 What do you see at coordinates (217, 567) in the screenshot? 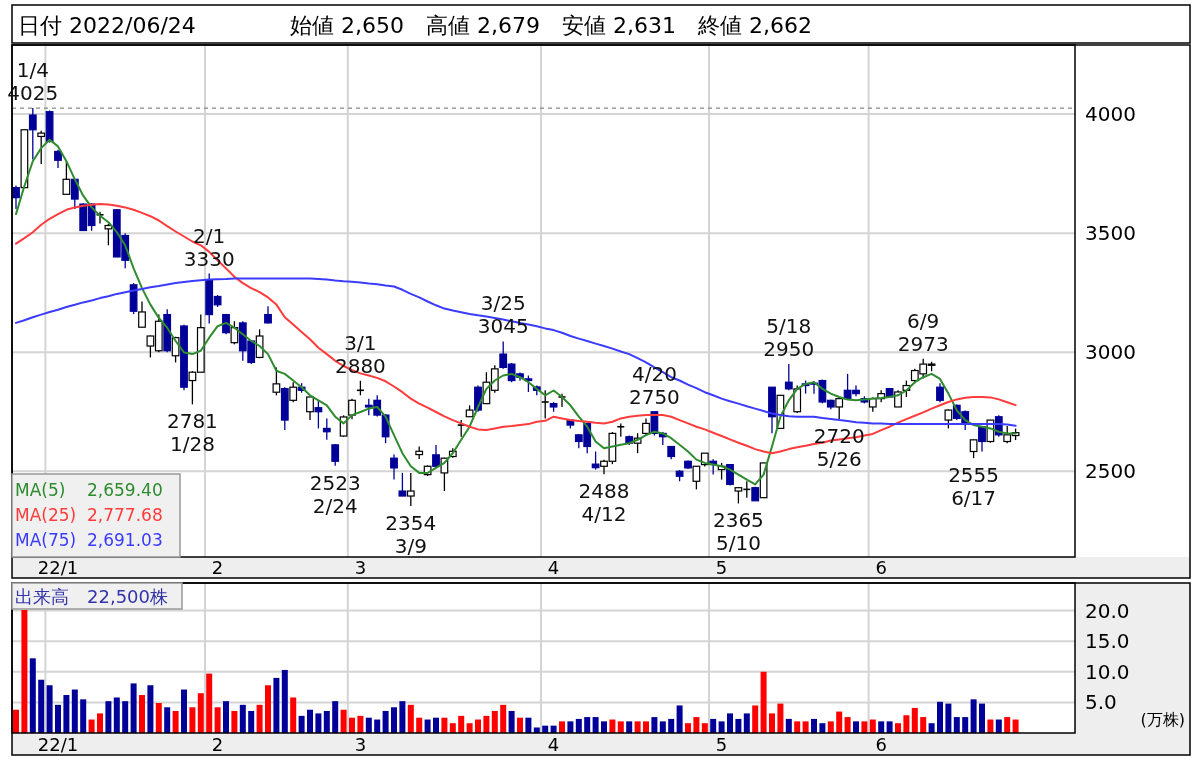
I see `x-tick-label: 2` at bounding box center [217, 567].